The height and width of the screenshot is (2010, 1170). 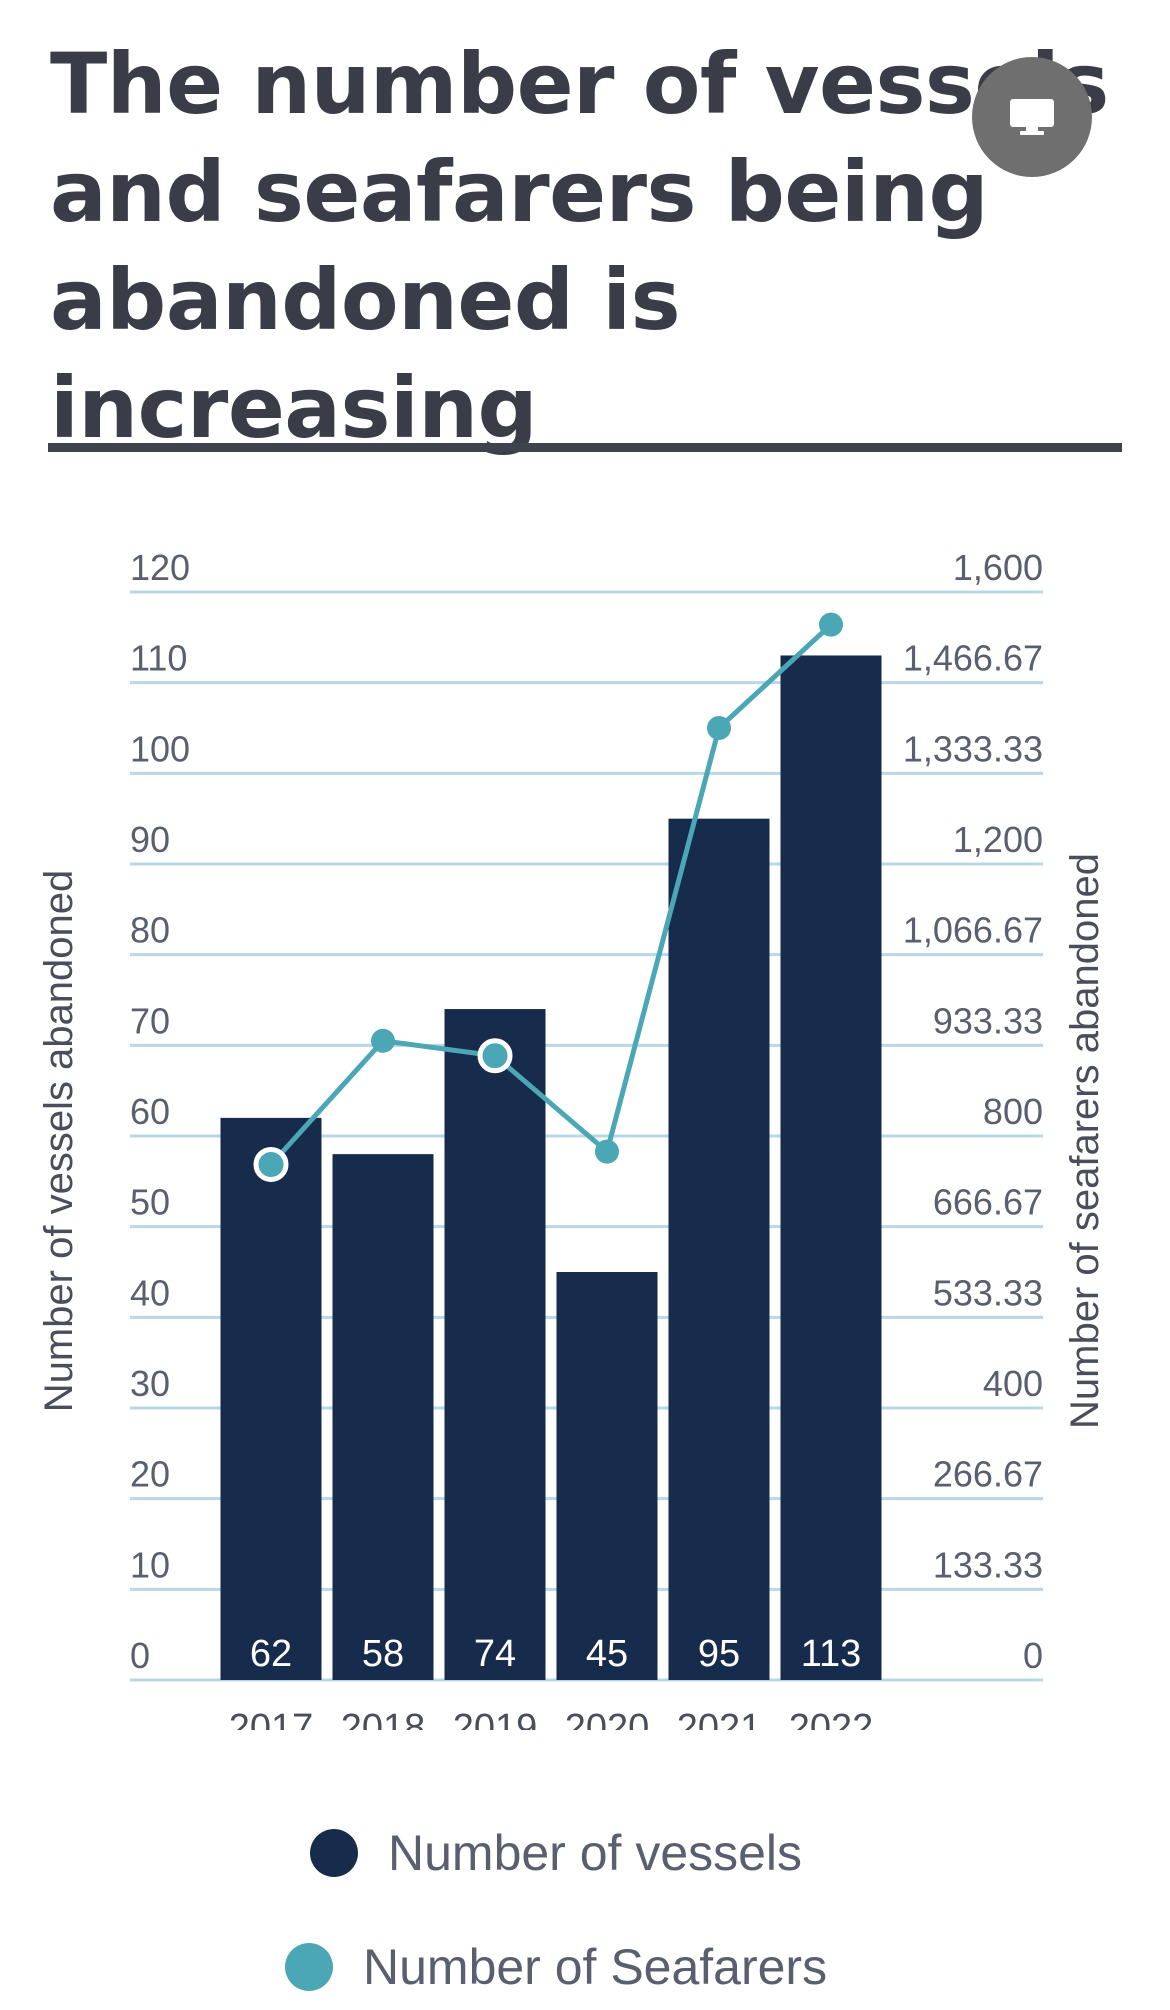 What do you see at coordinates (988, 1474) in the screenshot?
I see `y-tick-right: 266.67` at bounding box center [988, 1474].